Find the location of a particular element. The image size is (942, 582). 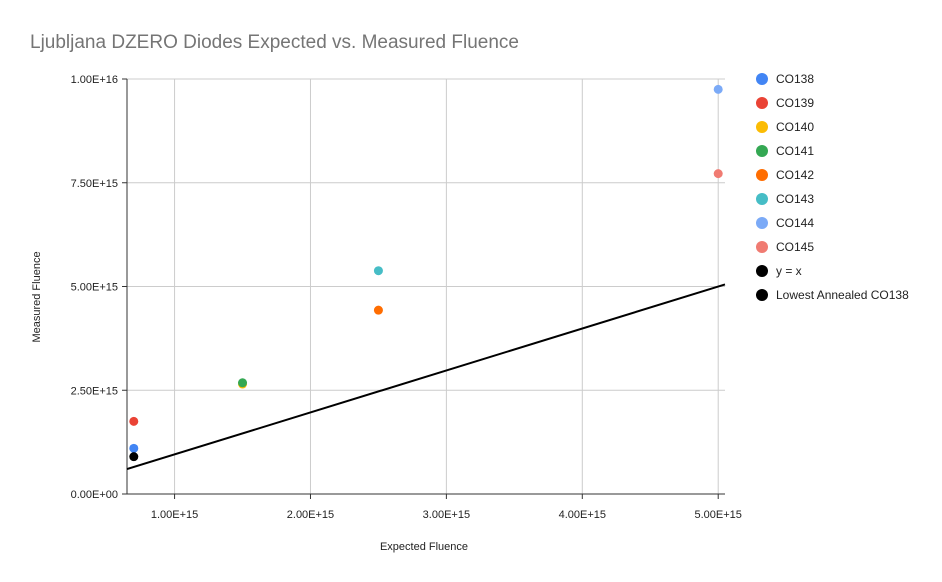

legend-label-co138: CO138 is located at coordinates (795, 79).